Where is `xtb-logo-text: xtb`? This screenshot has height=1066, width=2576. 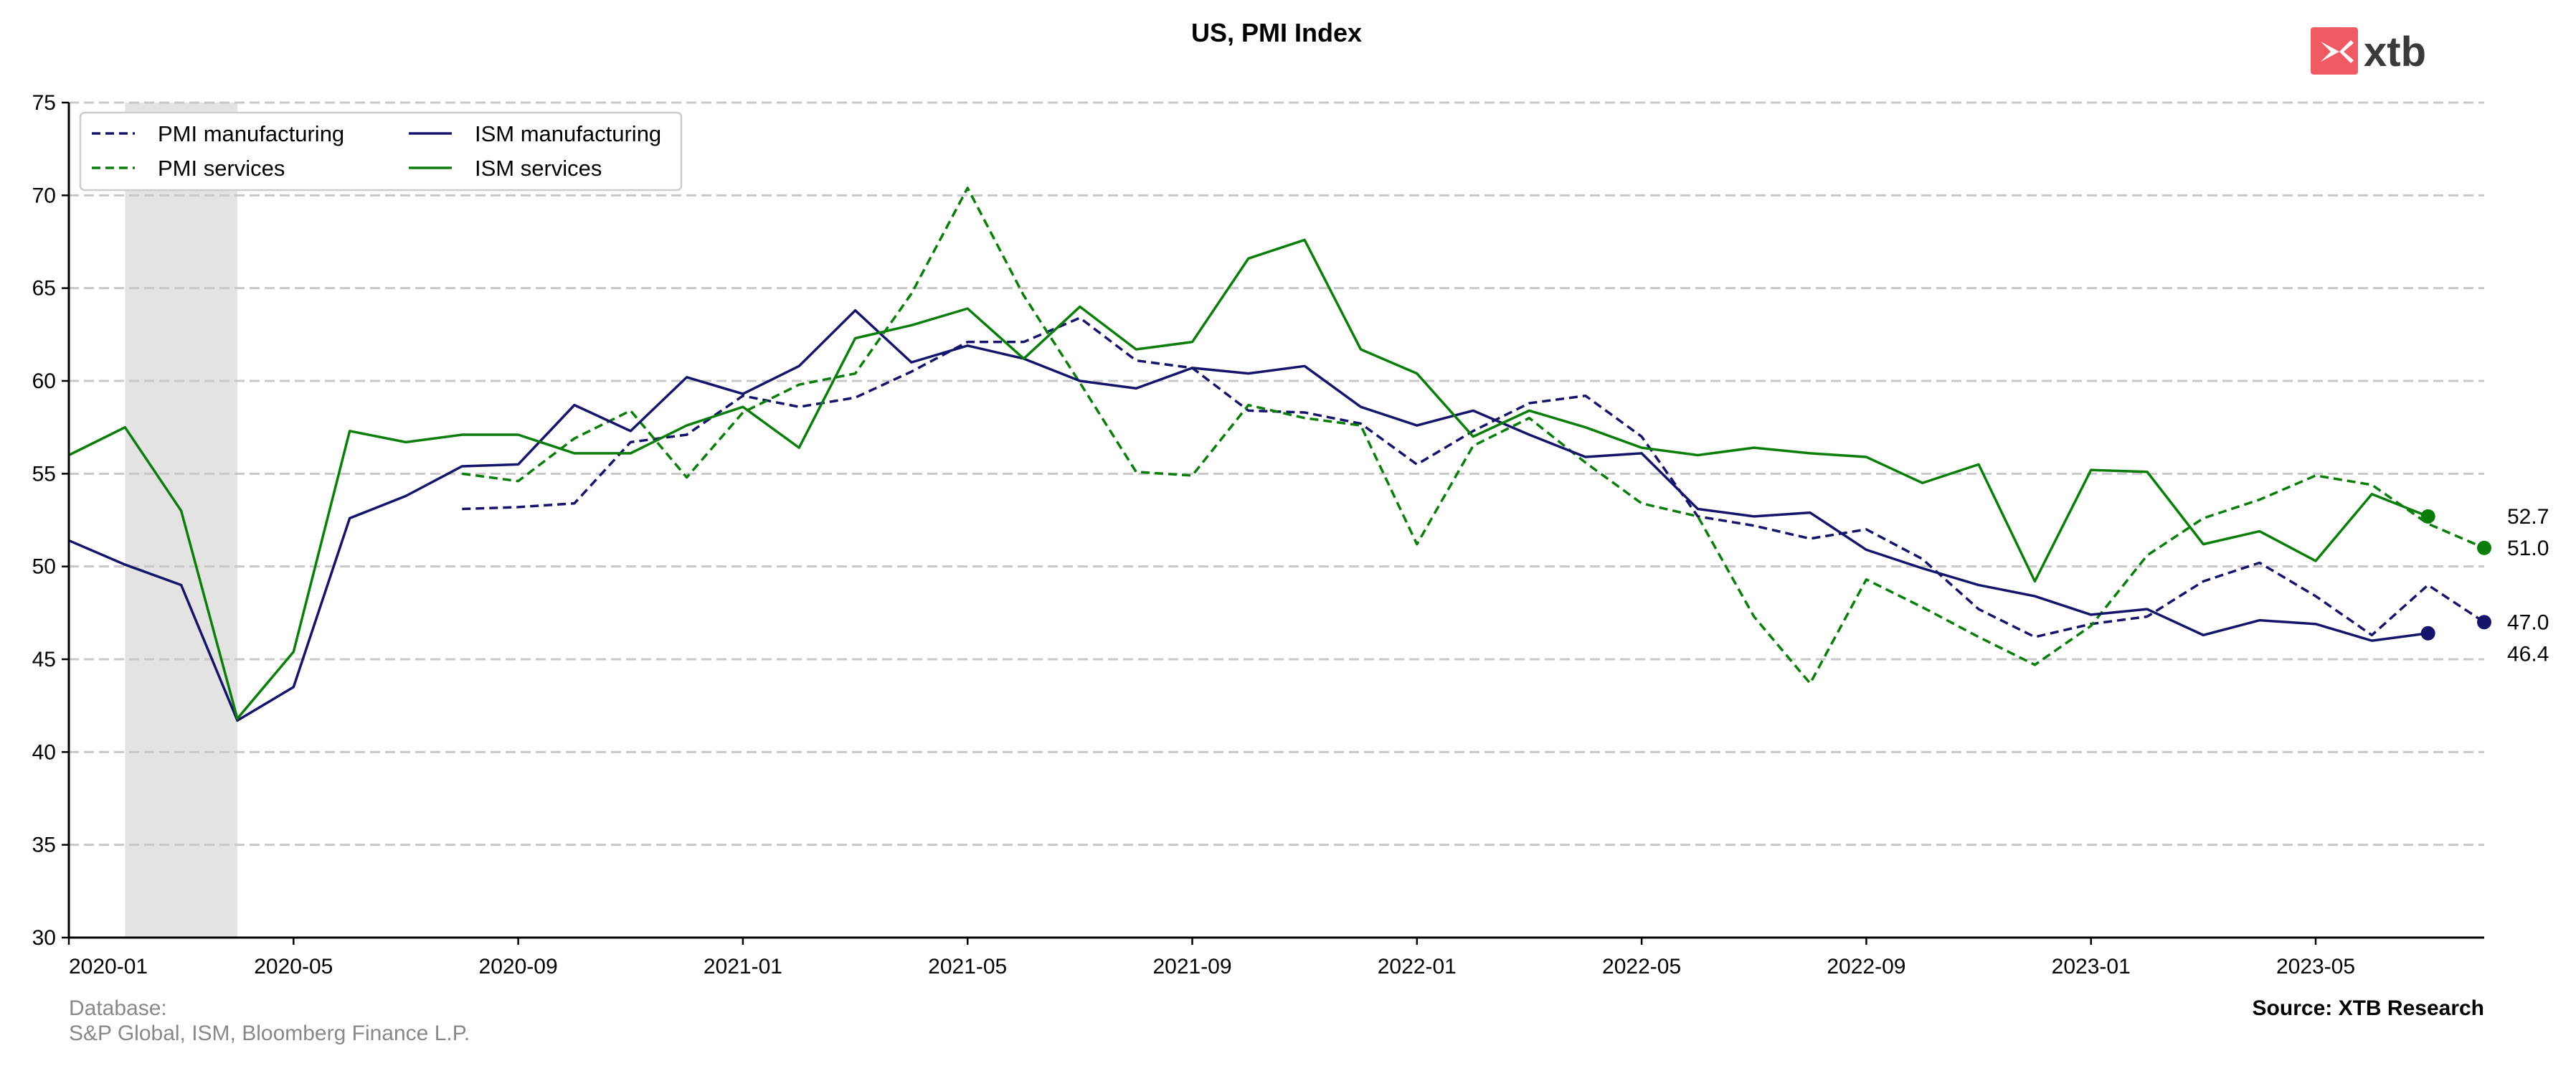 xtb-logo-text: xtb is located at coordinates (2395, 52).